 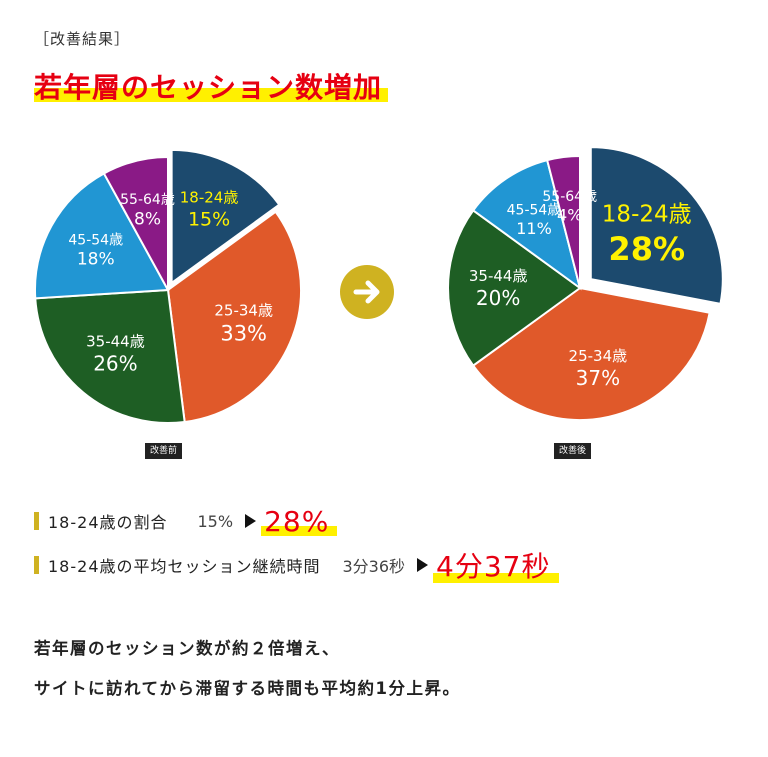 I want to click on arrow-right-icon, so click(x=367, y=292).